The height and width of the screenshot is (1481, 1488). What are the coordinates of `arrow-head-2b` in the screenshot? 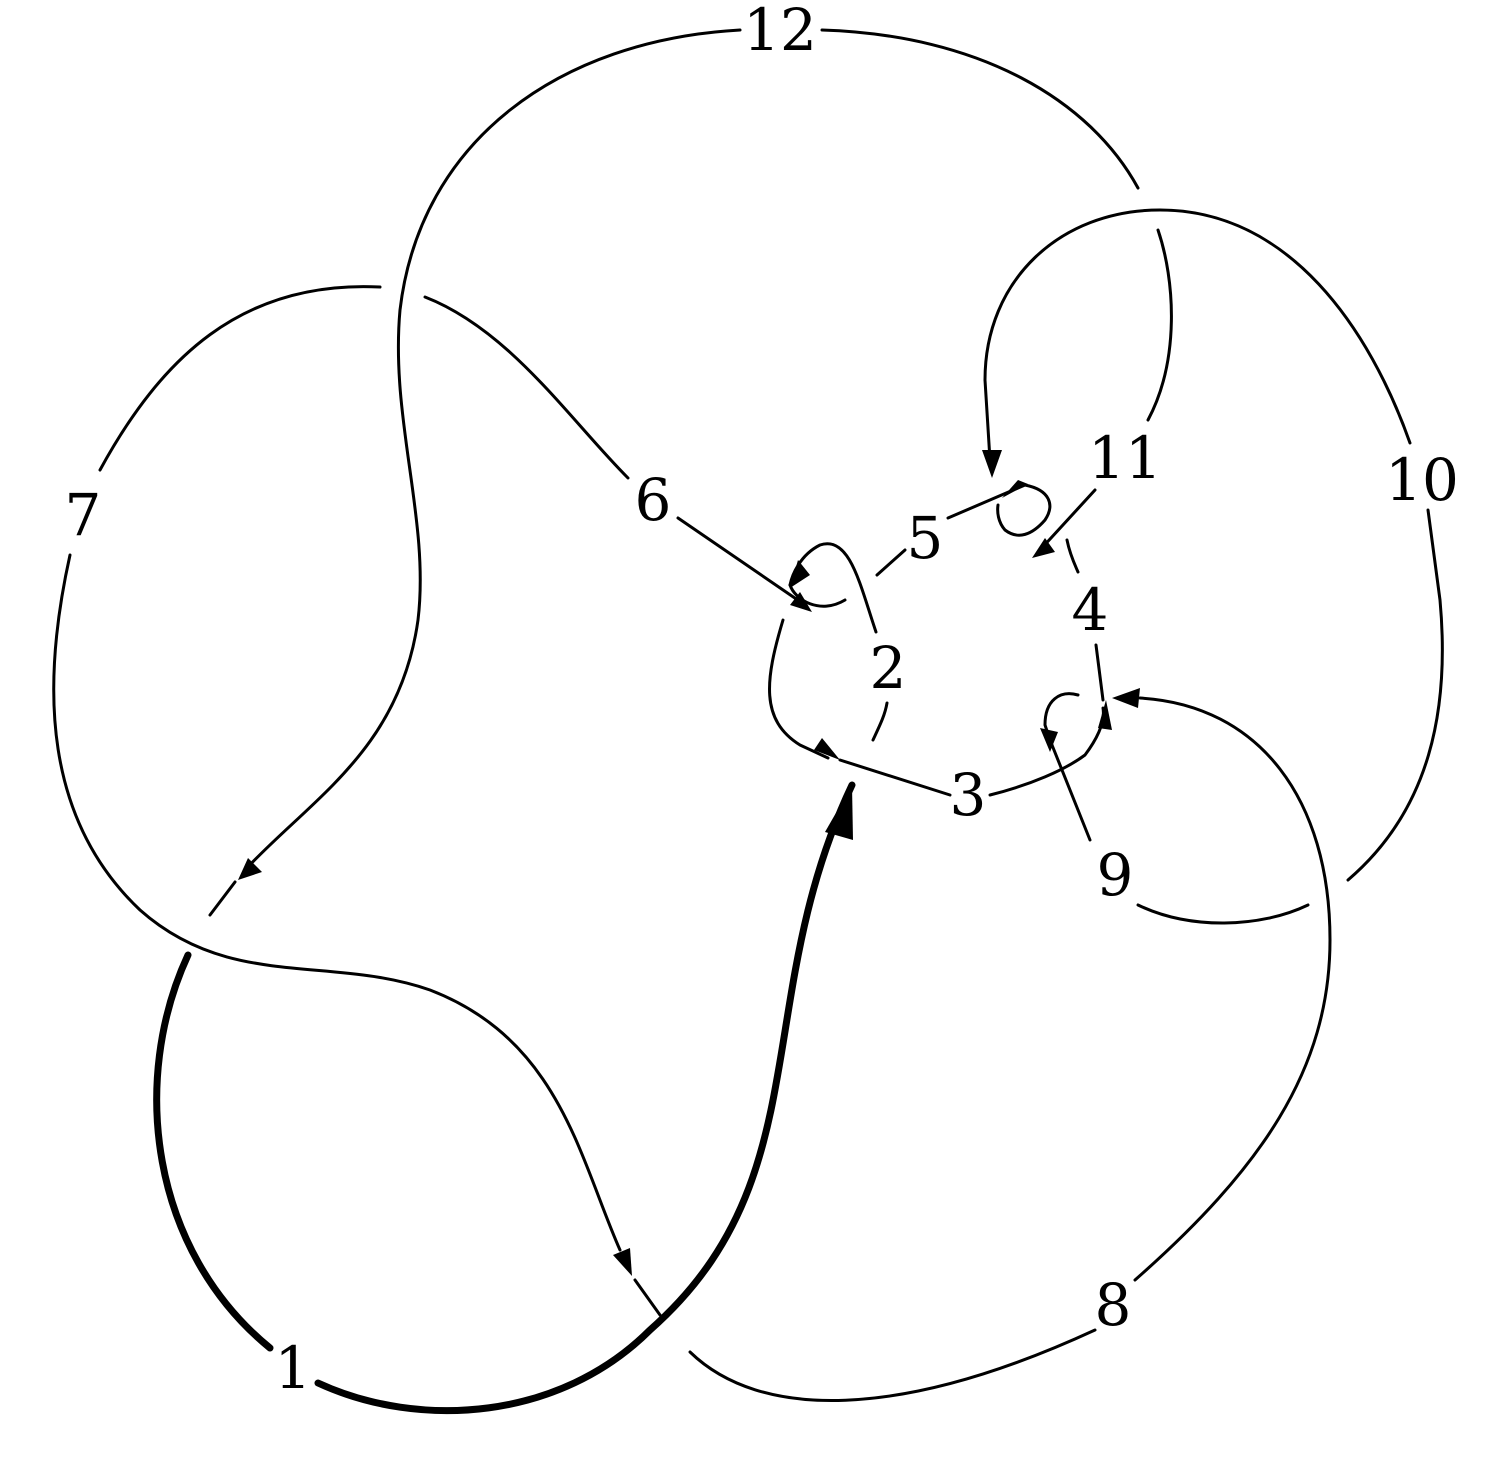 It's located at (827, 749).